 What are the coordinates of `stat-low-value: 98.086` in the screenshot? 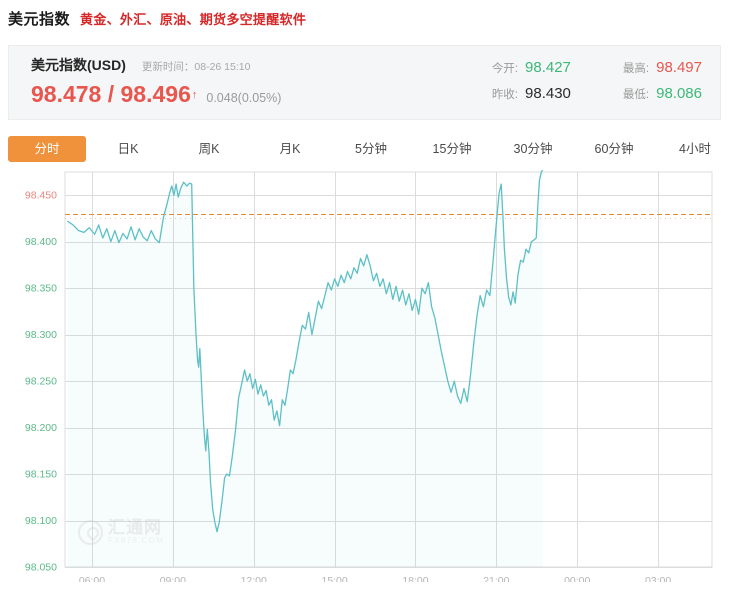 It's located at (679, 93).